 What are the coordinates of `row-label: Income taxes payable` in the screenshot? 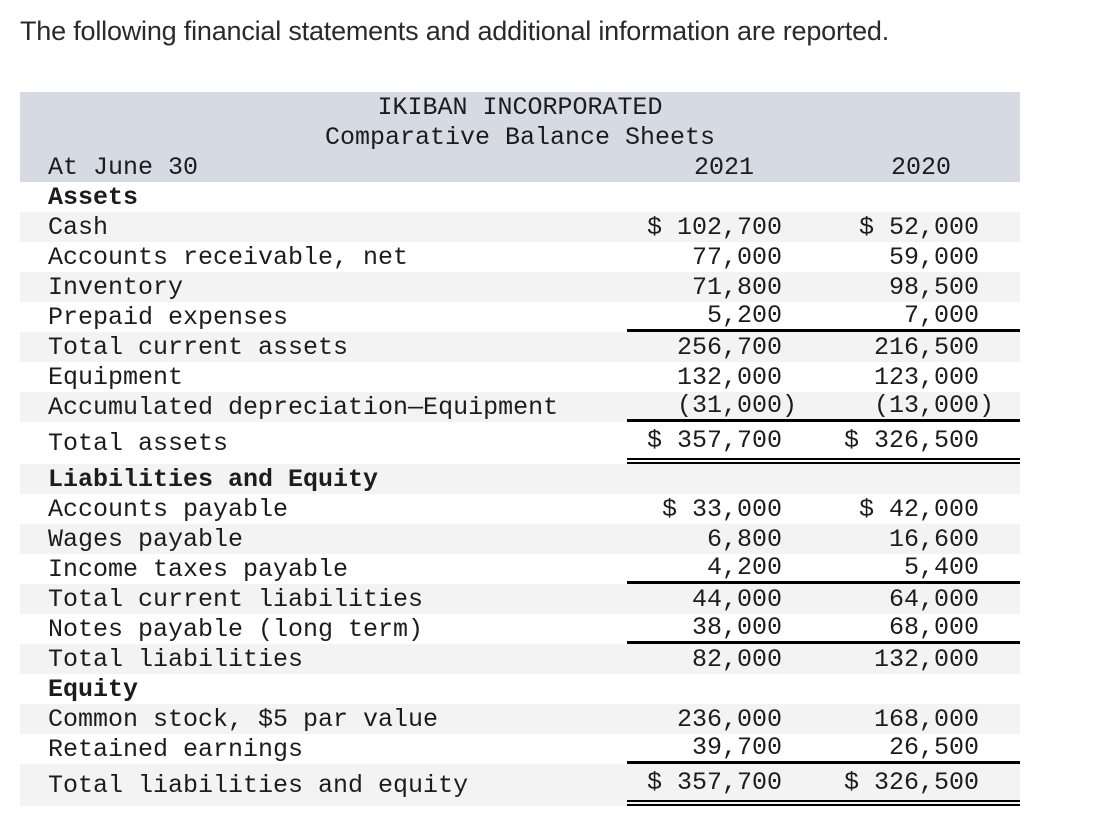 It's located at (198, 569).